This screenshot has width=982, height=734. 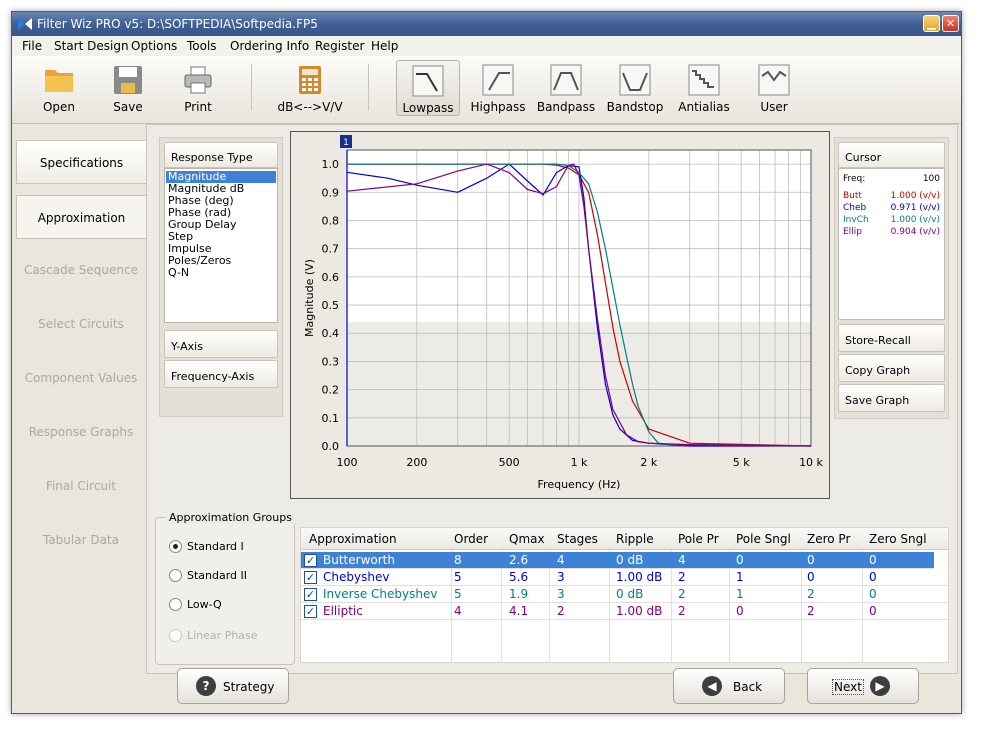 I want to click on highpass-button: Highpass, so click(x=498, y=88).